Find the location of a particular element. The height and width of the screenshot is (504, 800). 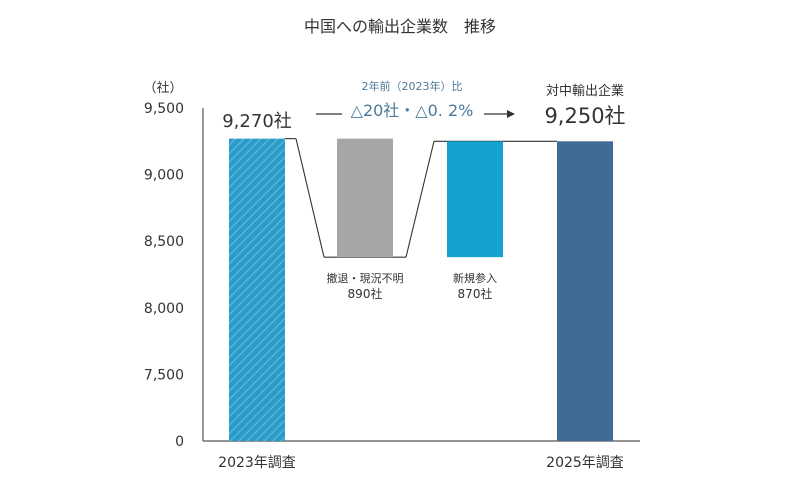

data-label-end-caption: 対中輸出企業 is located at coordinates (585, 91).